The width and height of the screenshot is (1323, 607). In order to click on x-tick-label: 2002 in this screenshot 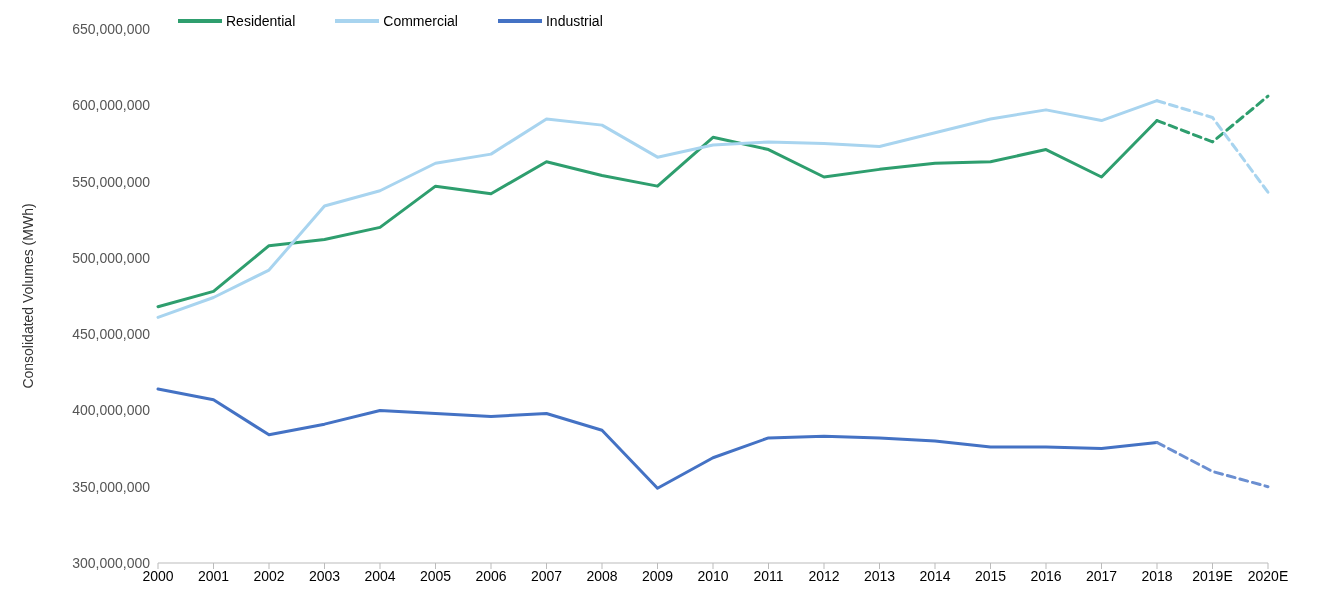, I will do `click(269, 575)`.